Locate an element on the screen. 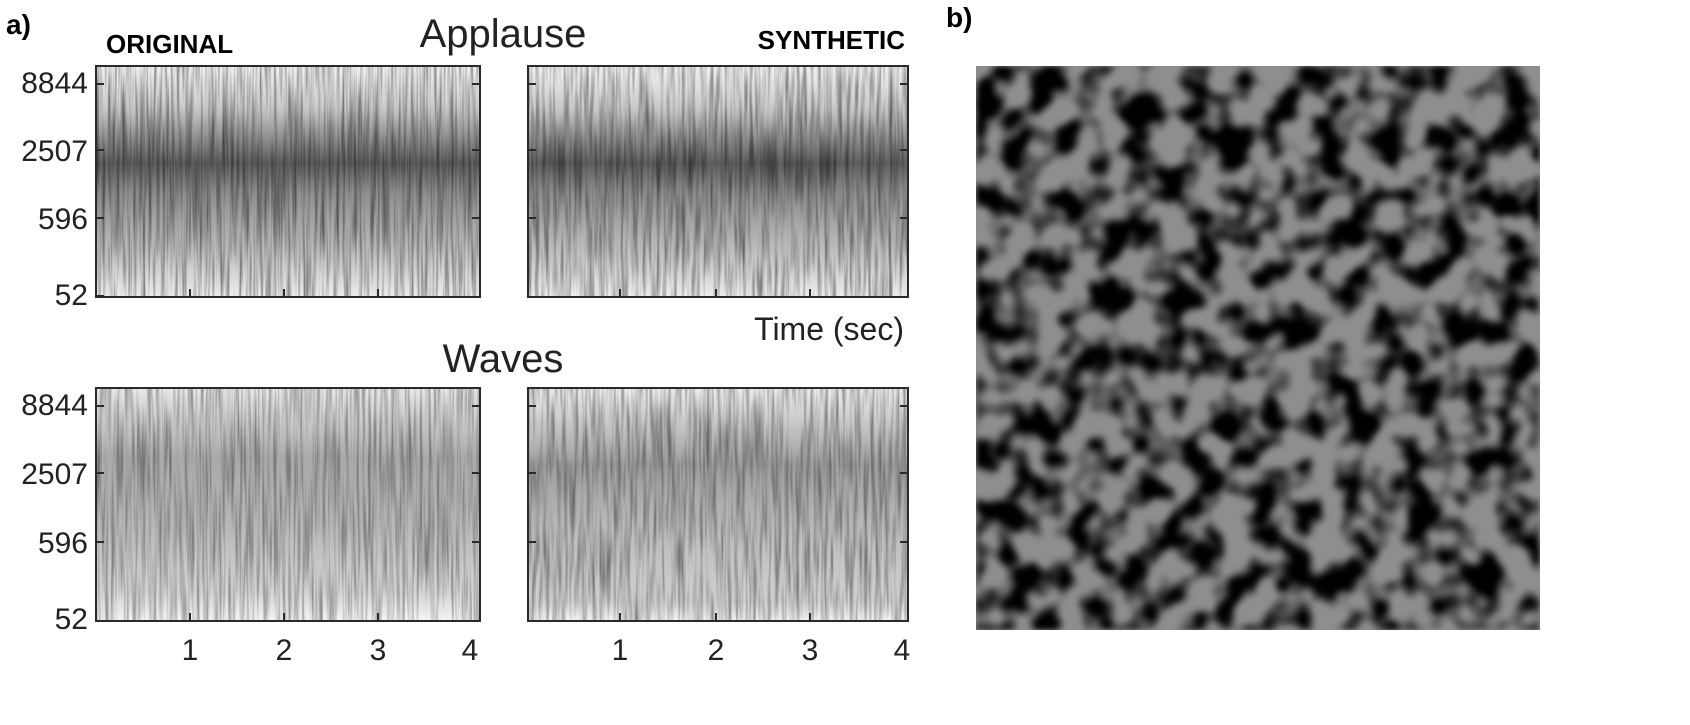  synthetic-header: SYNTHETIC is located at coordinates (832, 40).